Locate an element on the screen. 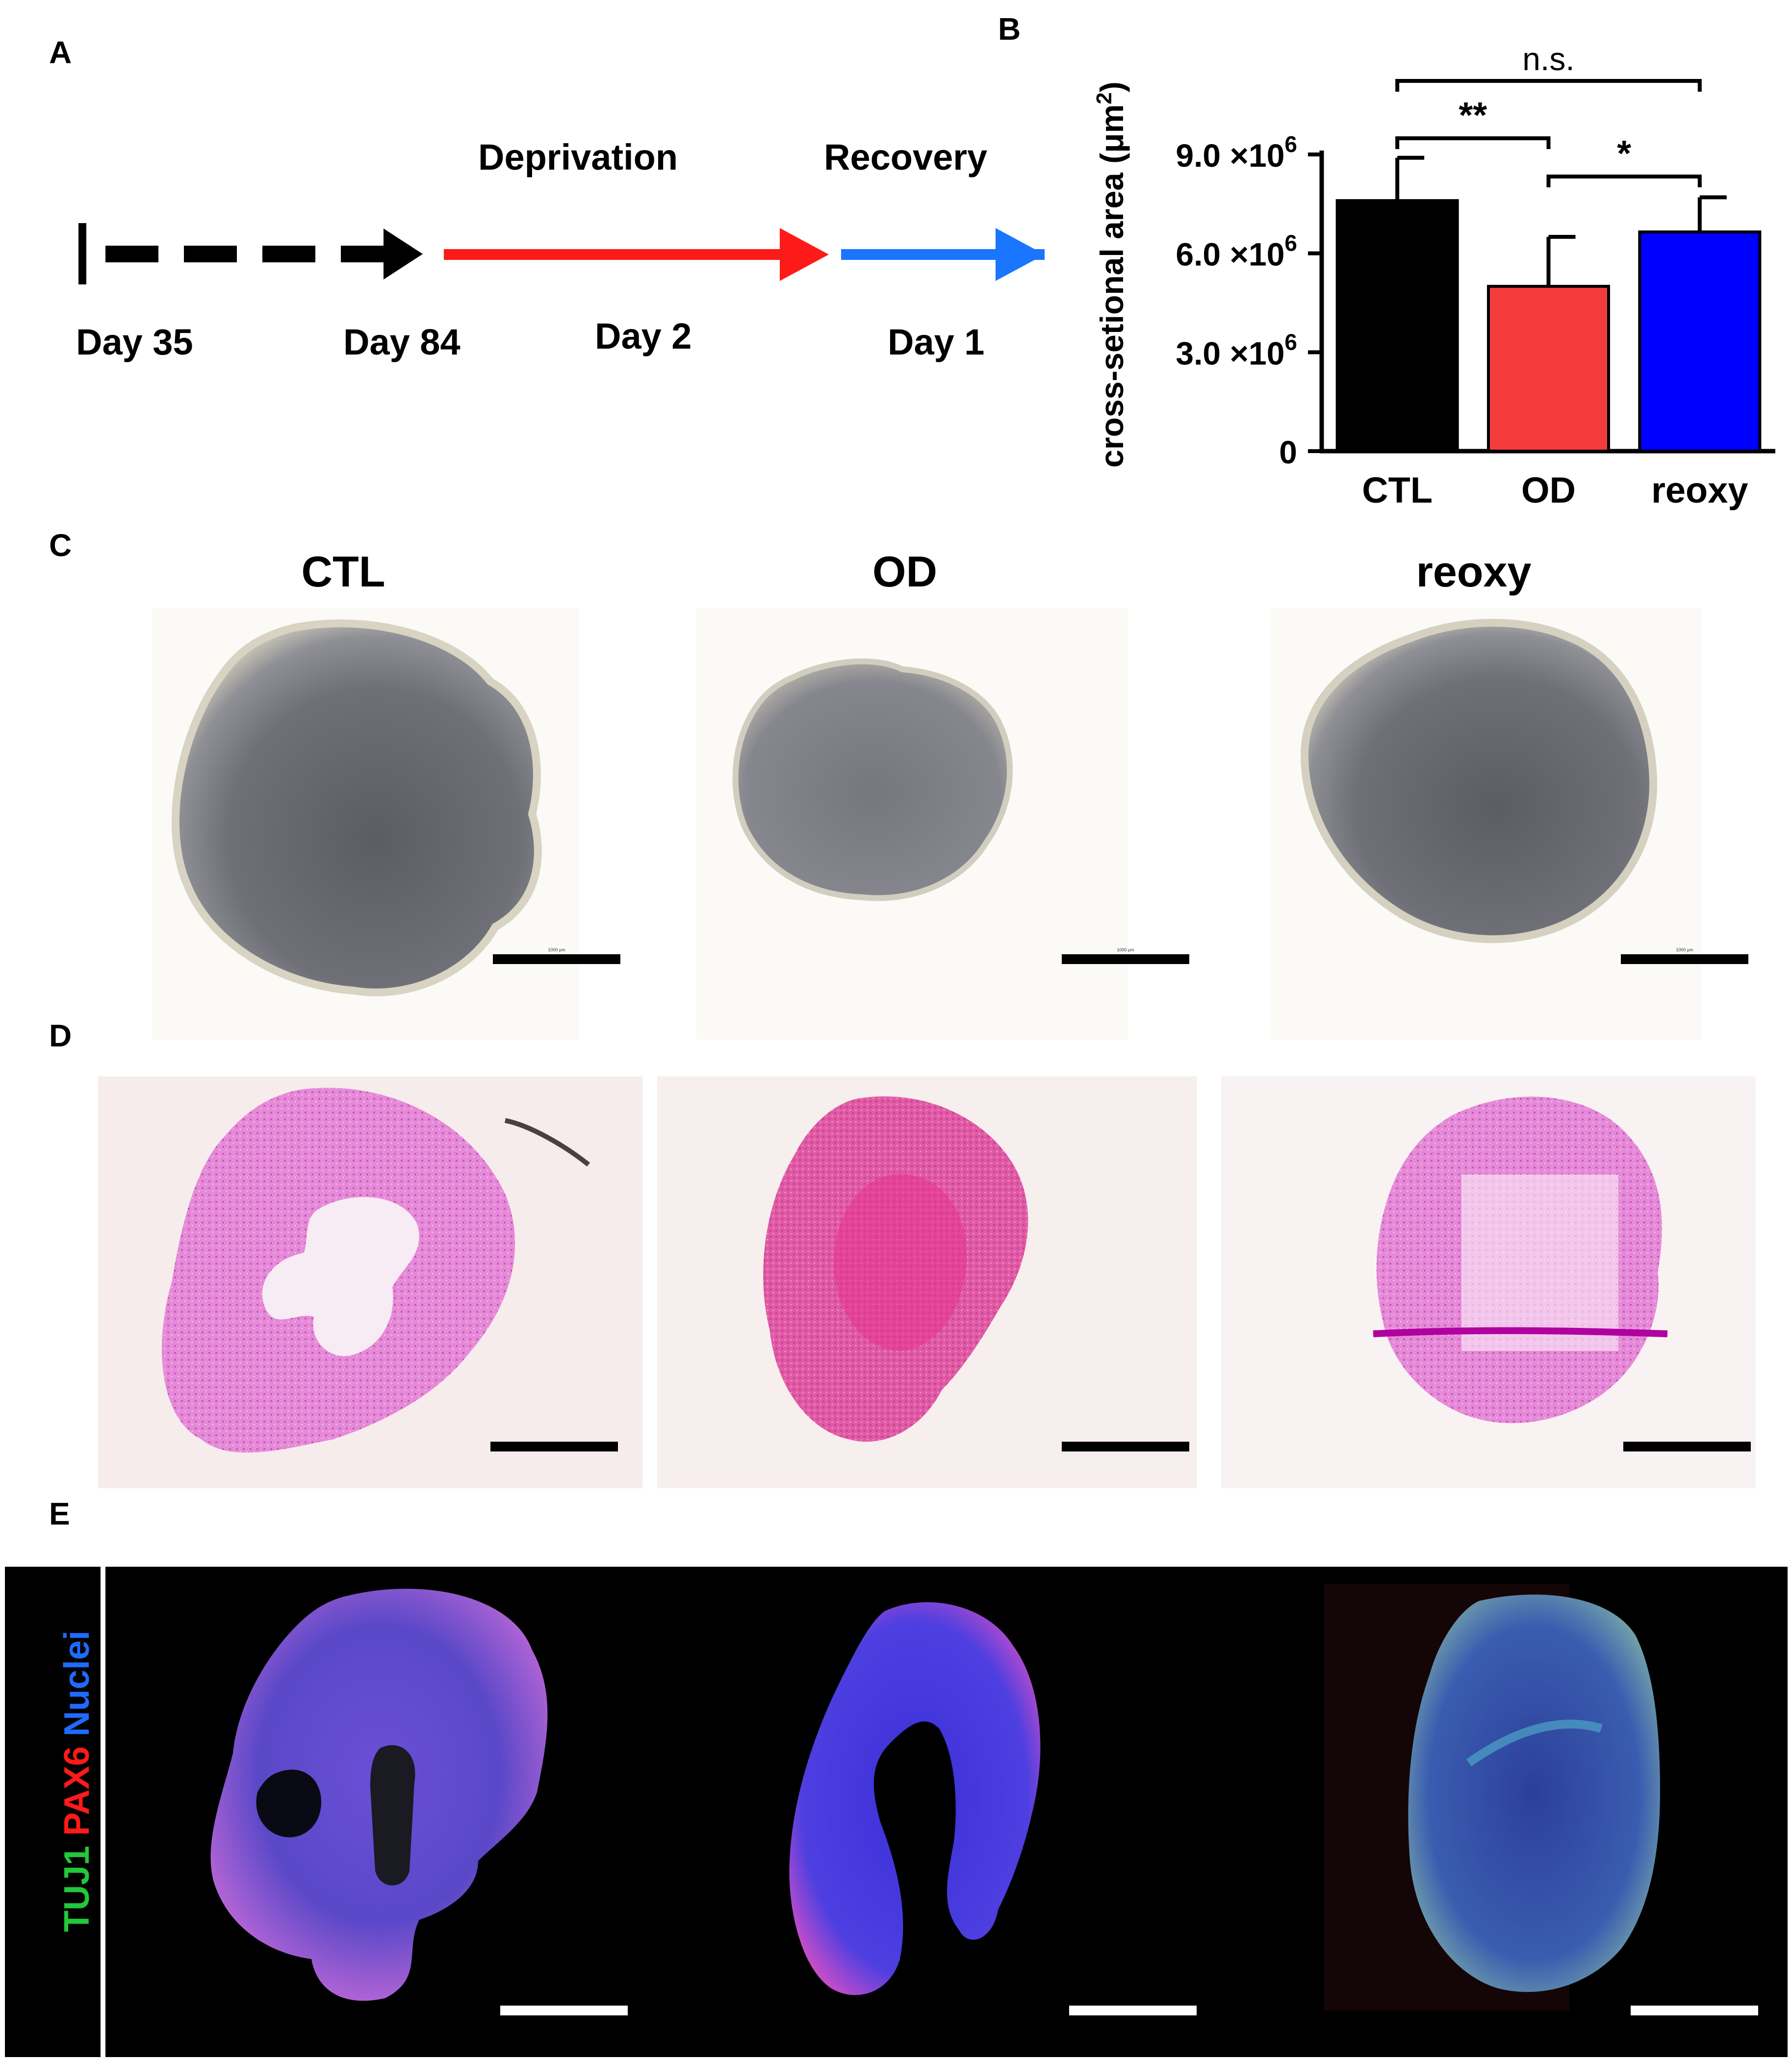 This screenshot has width=1792, height=2061. significance-label-3: * is located at coordinates (1624, 153).